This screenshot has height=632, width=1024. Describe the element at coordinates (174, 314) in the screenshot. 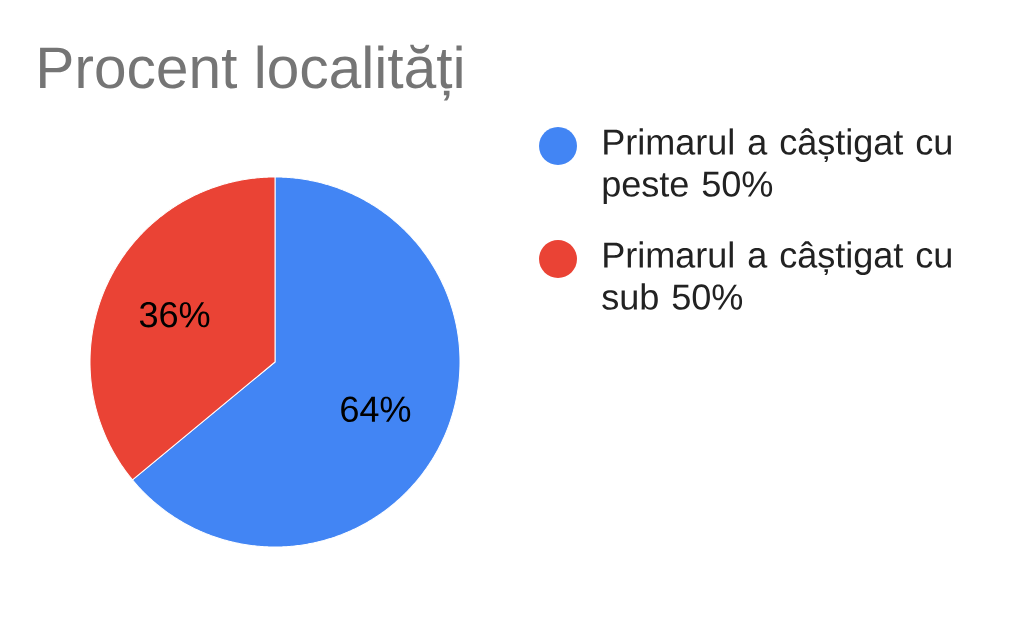

I see `data-label: 36%` at that location.